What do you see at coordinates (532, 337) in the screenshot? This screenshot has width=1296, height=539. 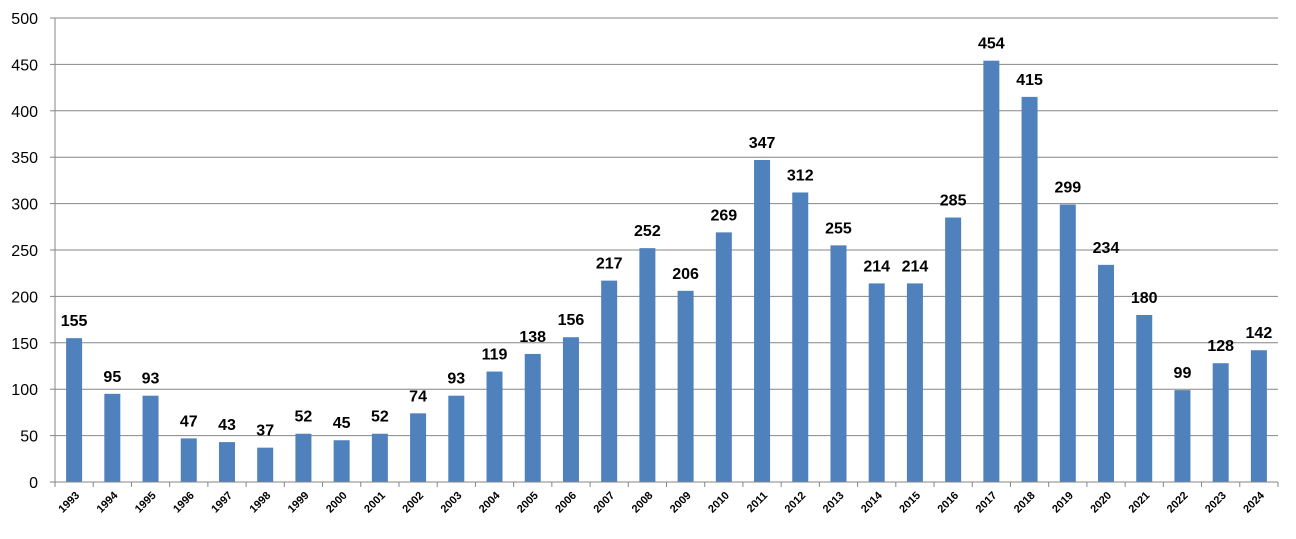 I see `data-label: 138` at bounding box center [532, 337].